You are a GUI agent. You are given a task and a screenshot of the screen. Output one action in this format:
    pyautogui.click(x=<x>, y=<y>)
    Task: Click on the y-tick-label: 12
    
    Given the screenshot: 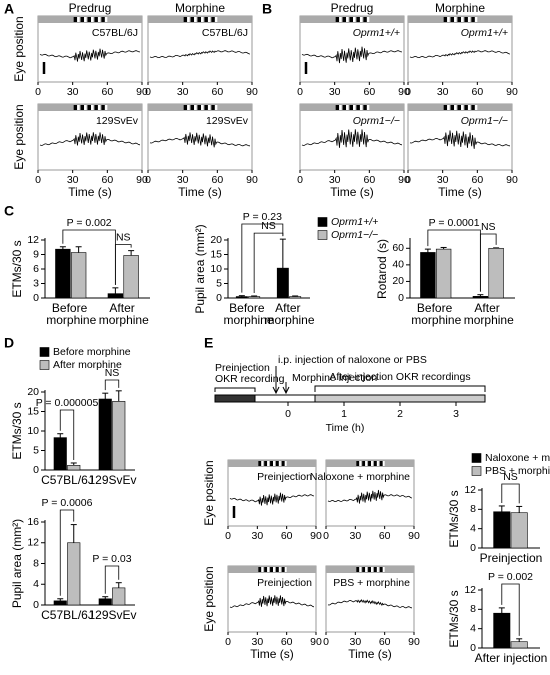 What is the action you would take?
    pyautogui.click(x=470, y=490)
    